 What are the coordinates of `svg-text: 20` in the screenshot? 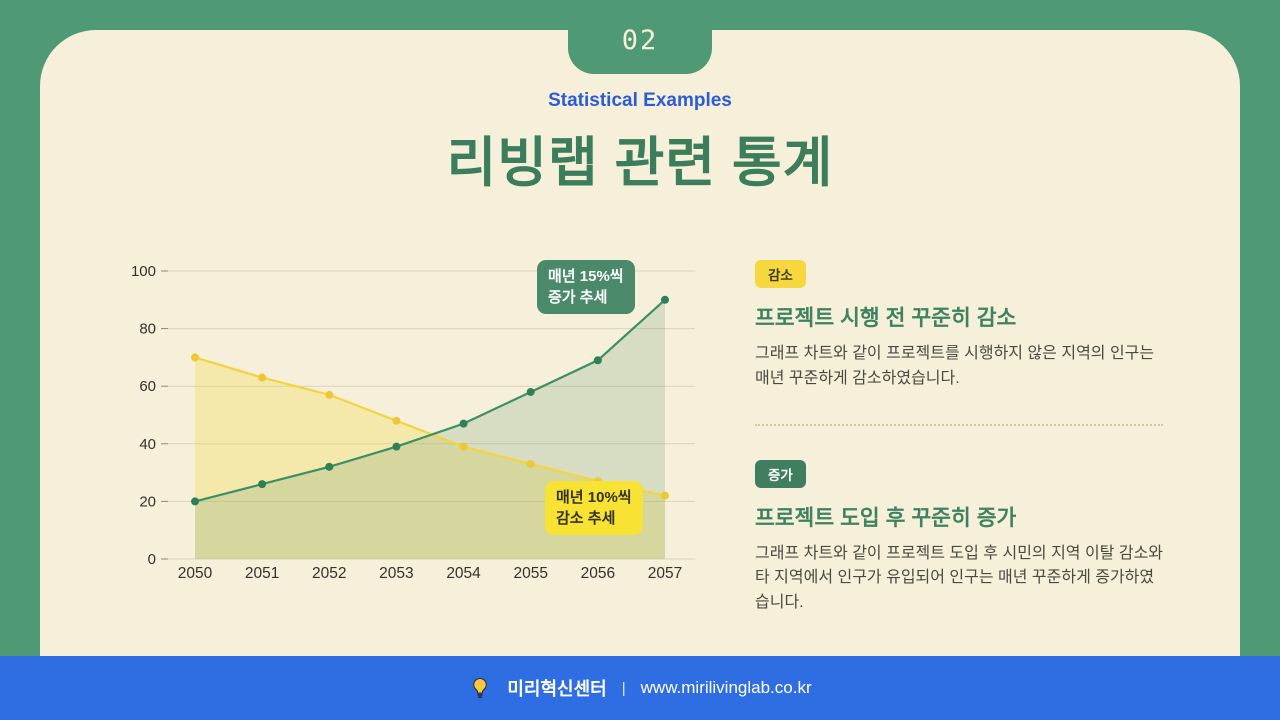 It's located at (147, 501).